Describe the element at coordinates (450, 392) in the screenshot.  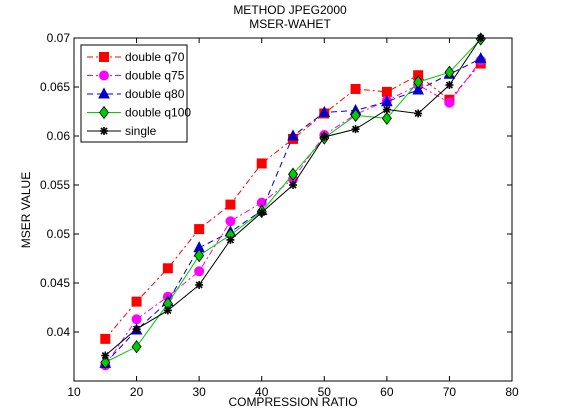
I see `x-tick-label: 70` at that location.